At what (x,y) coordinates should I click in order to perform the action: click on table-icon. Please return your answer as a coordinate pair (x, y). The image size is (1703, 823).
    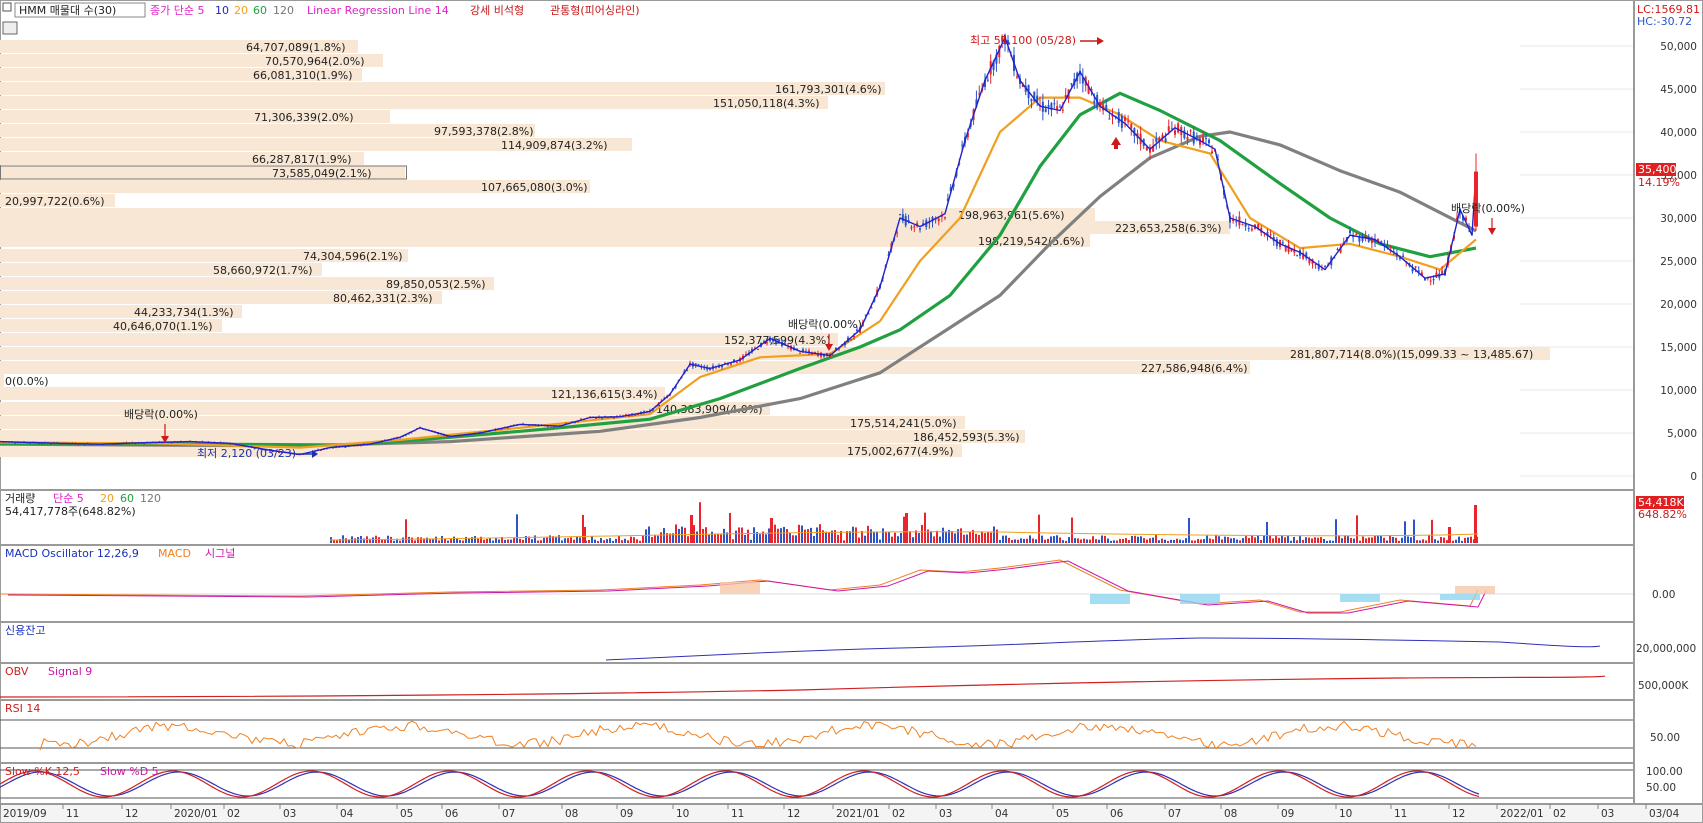
    Looking at the image, I should click on (10, 28).